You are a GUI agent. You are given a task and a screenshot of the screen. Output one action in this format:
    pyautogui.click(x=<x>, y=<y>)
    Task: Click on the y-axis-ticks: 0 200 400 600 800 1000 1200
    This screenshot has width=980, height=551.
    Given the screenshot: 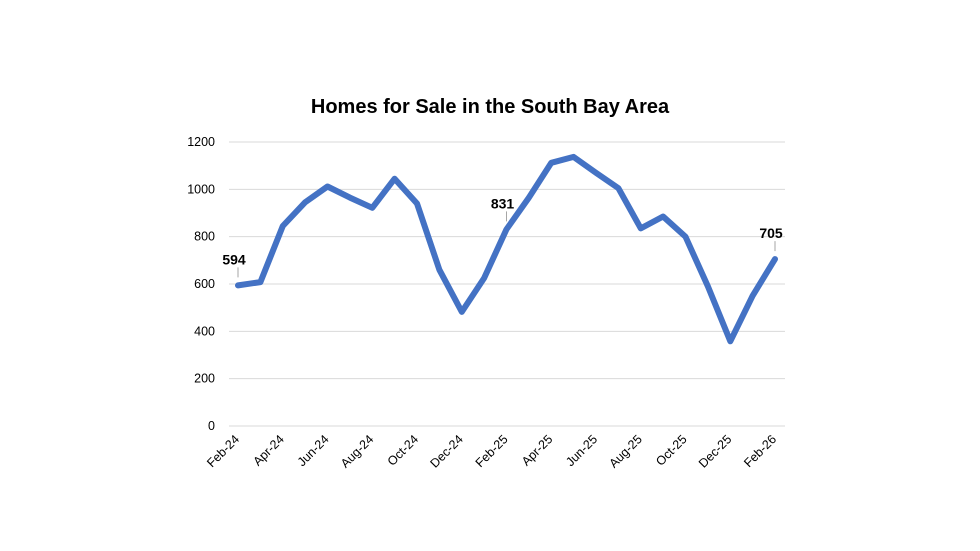 What is the action you would take?
    pyautogui.click(x=201, y=284)
    